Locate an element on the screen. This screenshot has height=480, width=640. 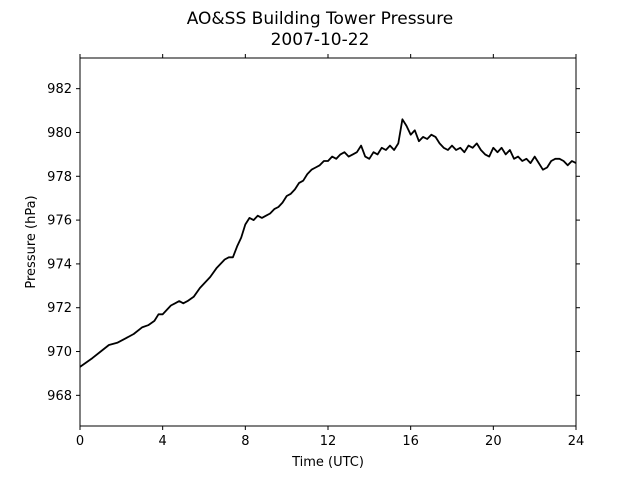
y-tick-label: 972 is located at coordinates (59, 308).